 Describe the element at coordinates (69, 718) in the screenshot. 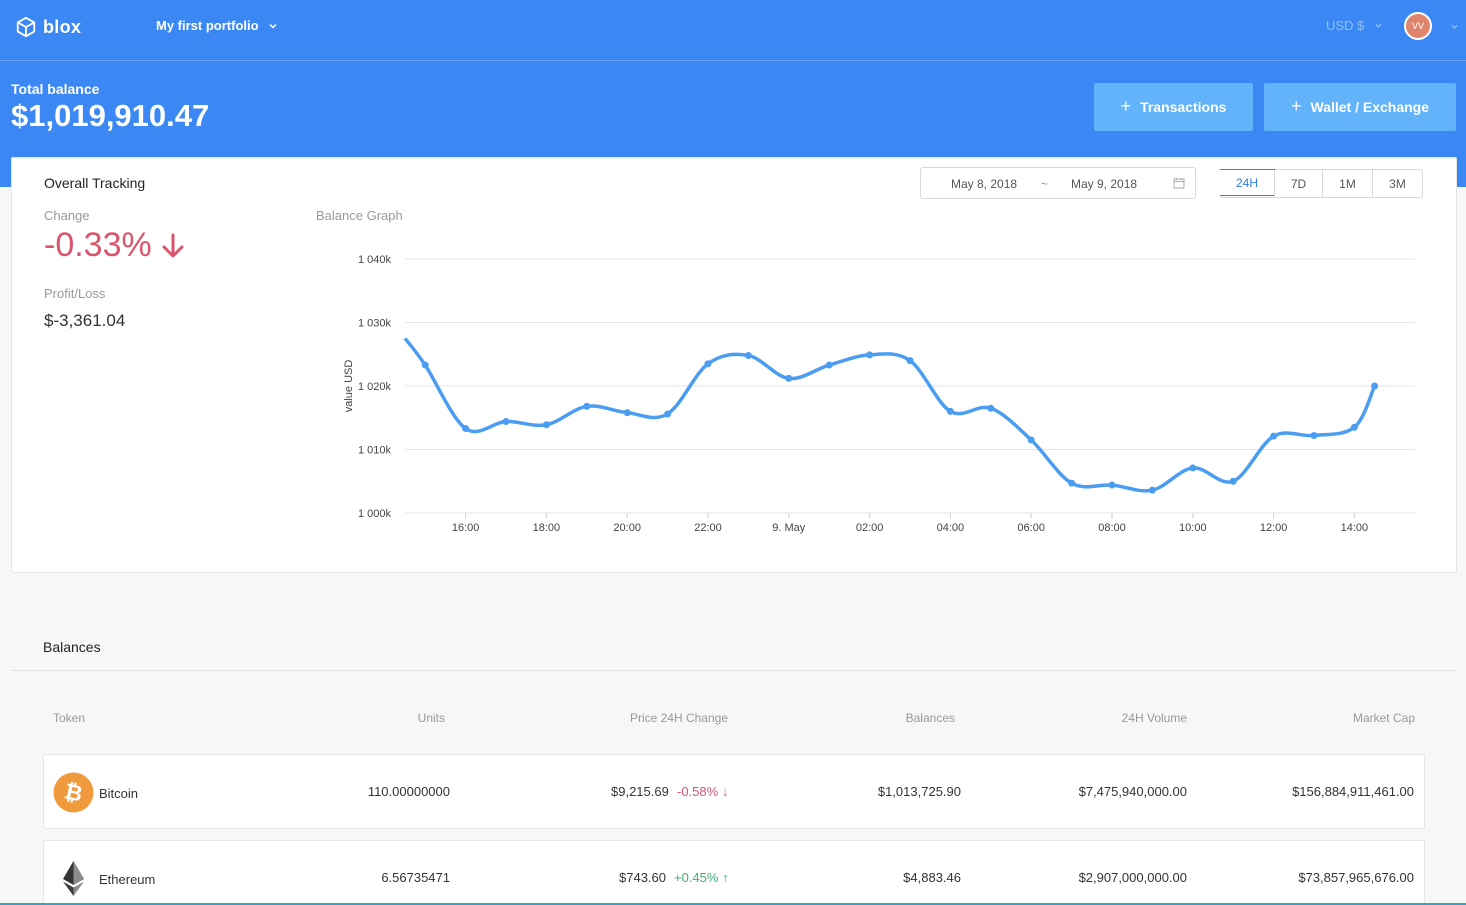

I see `column-header-token: Token` at that location.